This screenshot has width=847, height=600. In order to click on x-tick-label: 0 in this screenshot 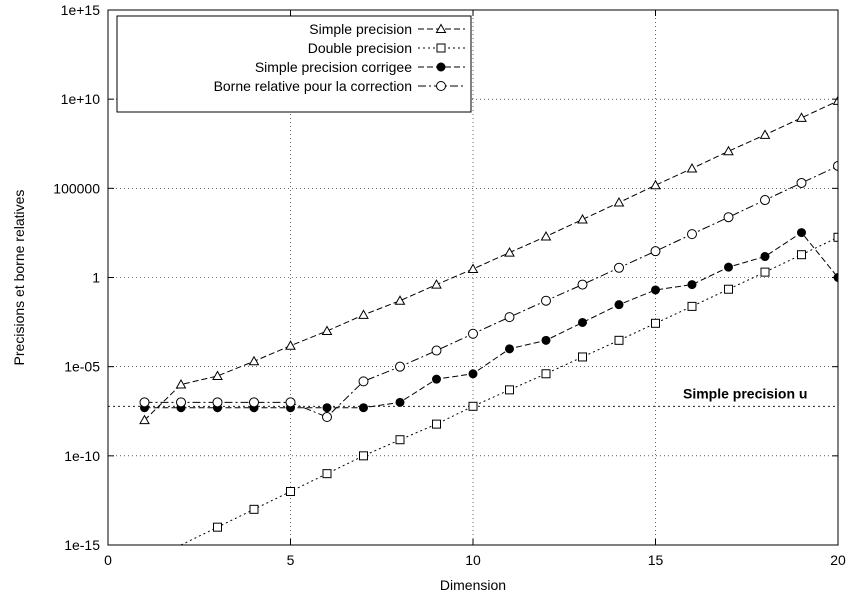, I will do `click(108, 560)`.